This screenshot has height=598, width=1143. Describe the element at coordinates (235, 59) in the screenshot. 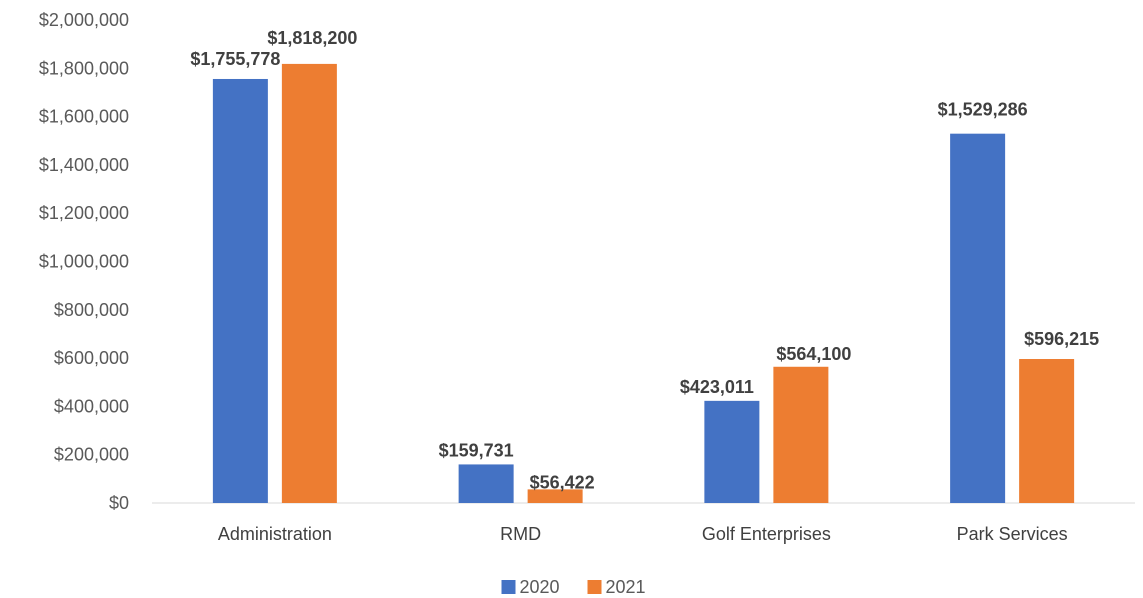

I see `data-label: $1,755,778` at that location.